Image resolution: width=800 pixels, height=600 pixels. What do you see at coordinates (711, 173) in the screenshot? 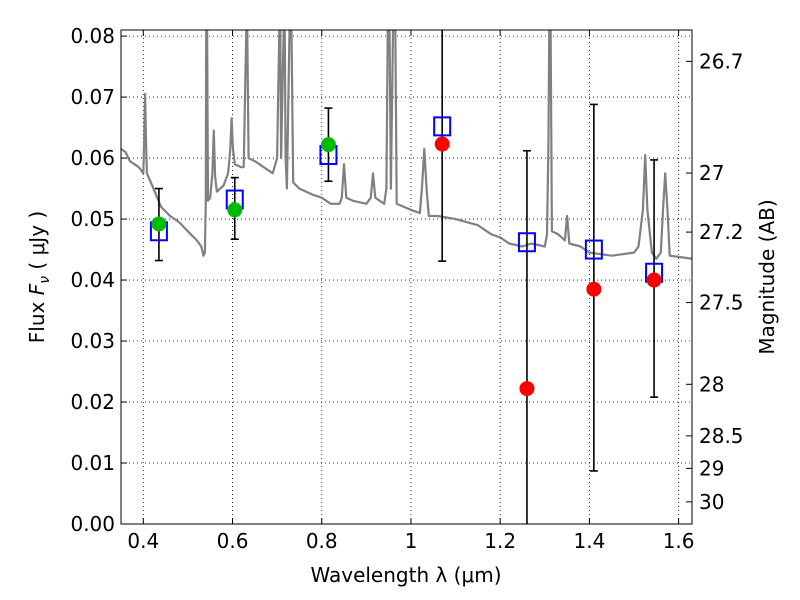
I see `y2-tick-label: 27` at bounding box center [711, 173].